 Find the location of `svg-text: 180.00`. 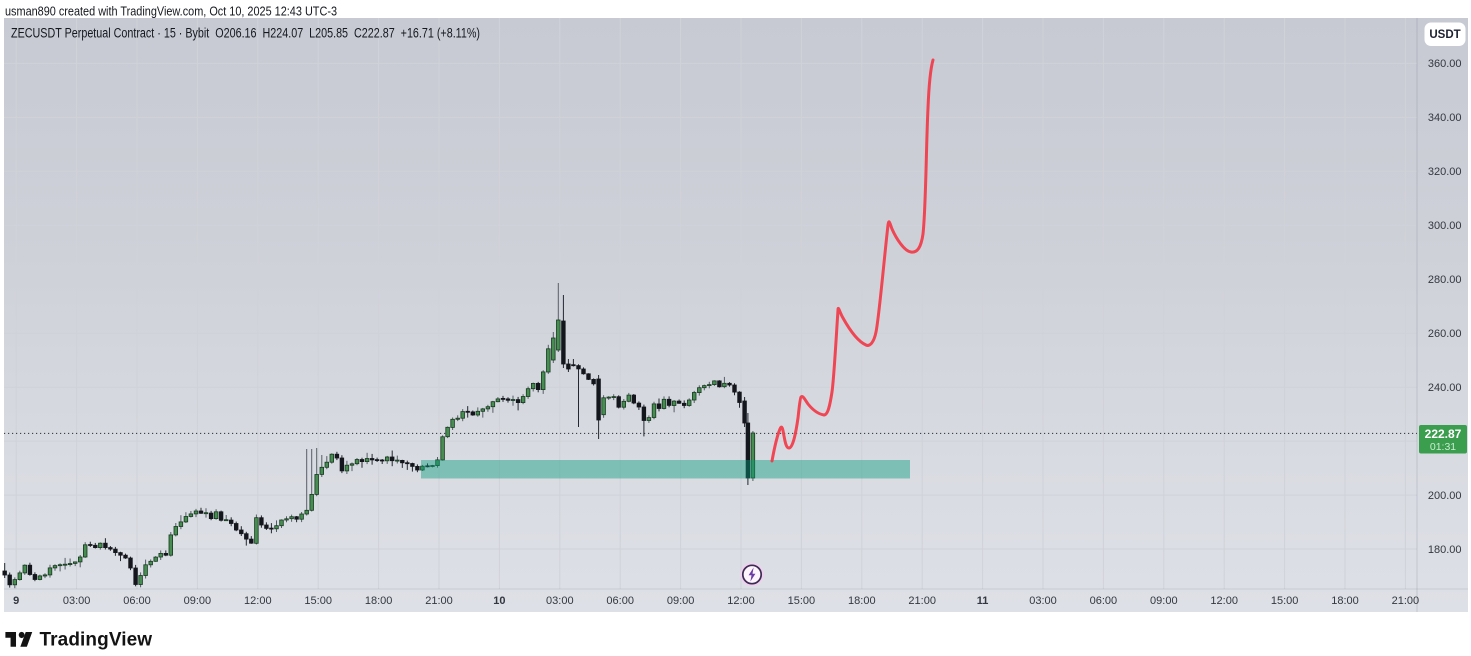

svg-text: 180.00 is located at coordinates (1445, 550).